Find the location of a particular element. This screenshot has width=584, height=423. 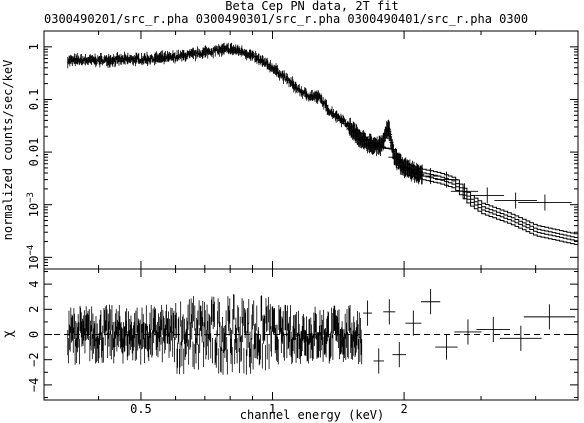

residual-y-tick-label: −2 is located at coordinates (34, 359).